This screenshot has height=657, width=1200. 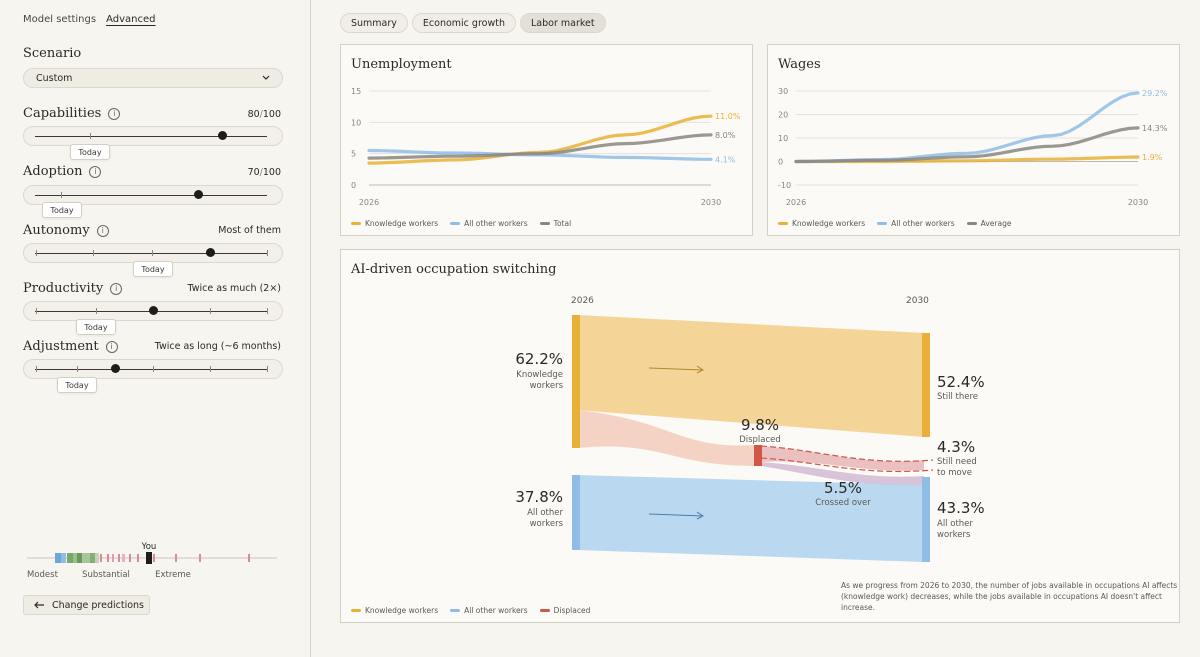 What do you see at coordinates (926, 519) in the screenshot?
I see `node-other-2030` at bounding box center [926, 519].